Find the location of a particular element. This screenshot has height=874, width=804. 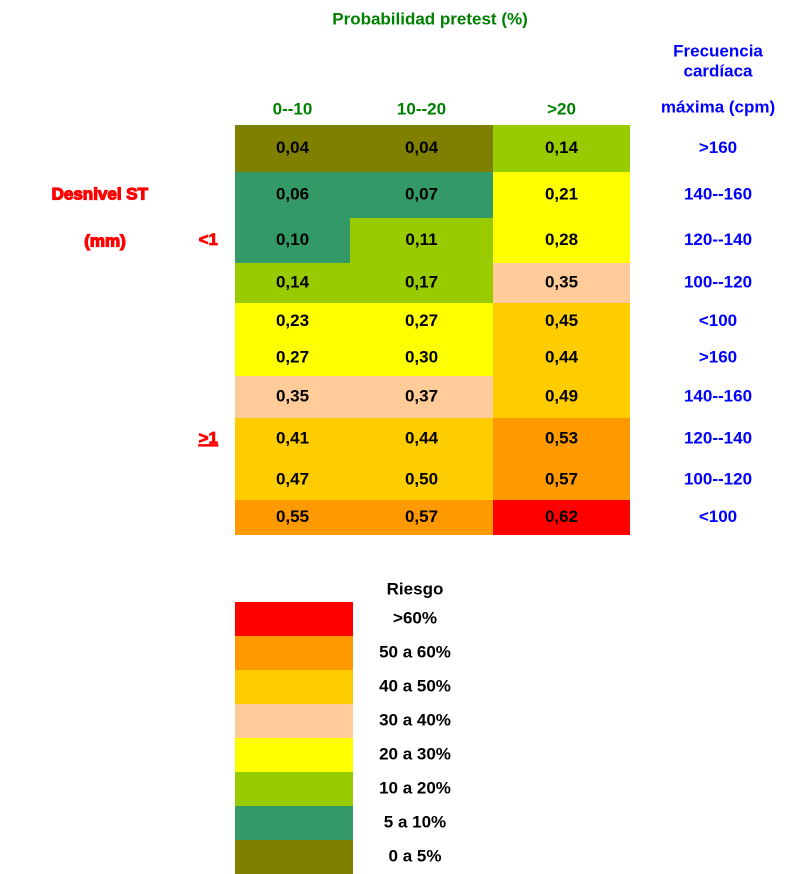

cell-value: 0,06 is located at coordinates (292, 193).